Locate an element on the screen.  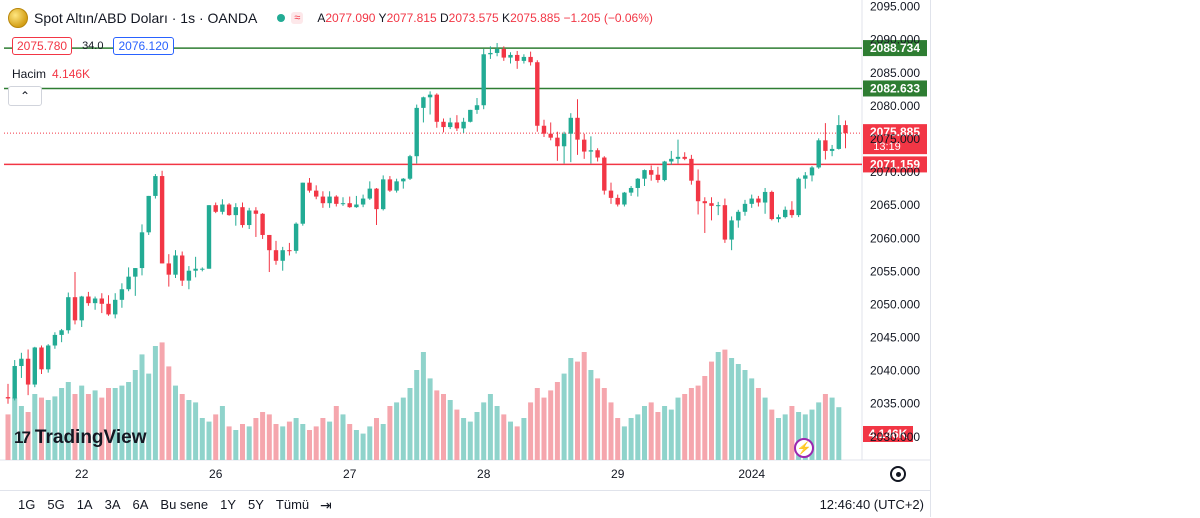
clock: 12:46:40 (UTC+2) is located at coordinates (871, 504).